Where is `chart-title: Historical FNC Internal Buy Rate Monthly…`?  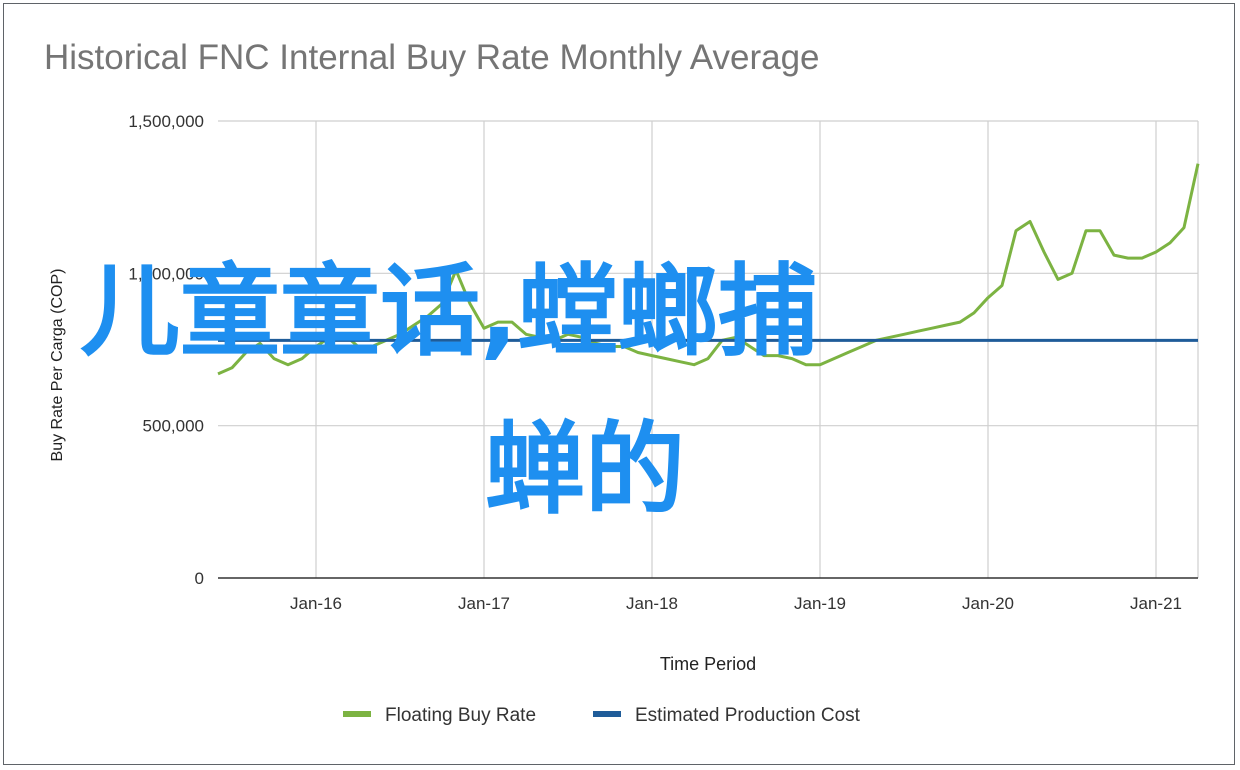 chart-title: Historical FNC Internal Buy Rate Monthly… is located at coordinates (432, 57).